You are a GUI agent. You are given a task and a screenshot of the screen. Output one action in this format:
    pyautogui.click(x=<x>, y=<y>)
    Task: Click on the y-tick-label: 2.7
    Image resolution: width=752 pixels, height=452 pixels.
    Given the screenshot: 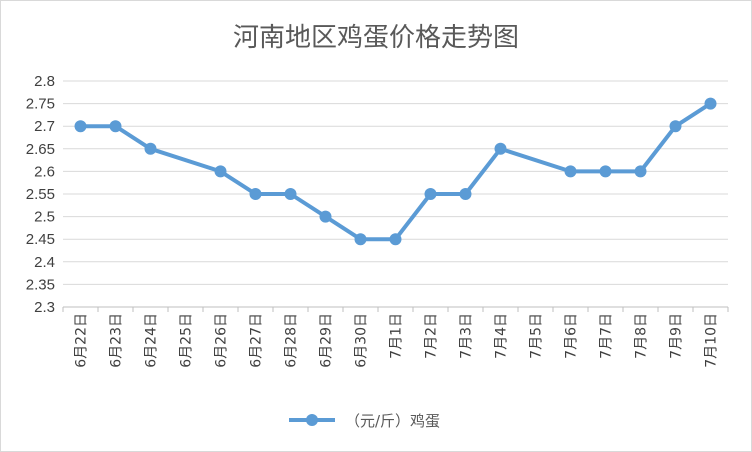 What is the action you would take?
    pyautogui.click(x=44, y=126)
    